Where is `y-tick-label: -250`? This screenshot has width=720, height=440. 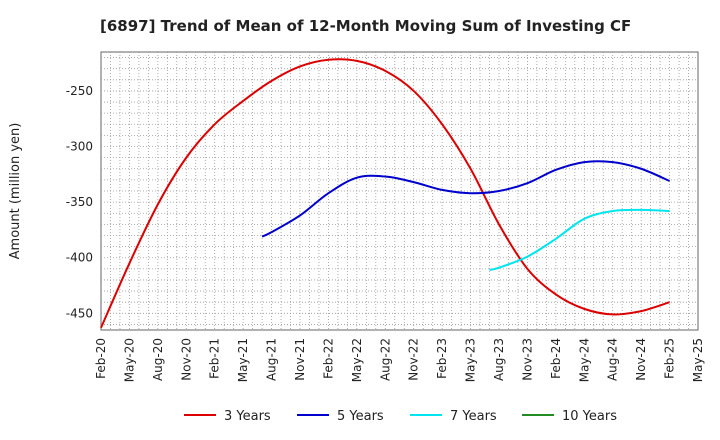
y-tick-label: -250 is located at coordinates (79, 91).